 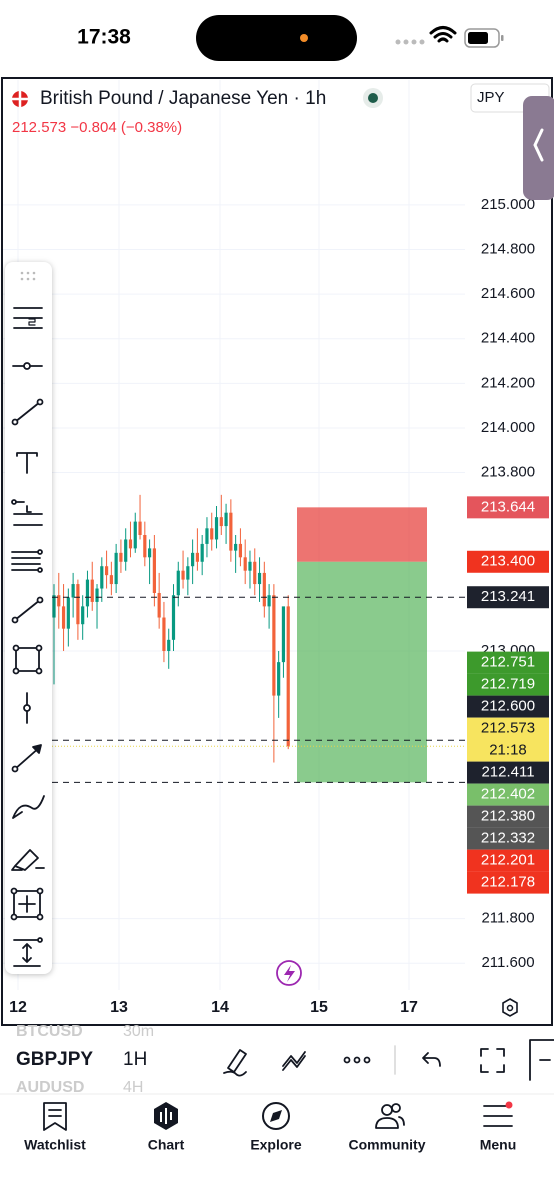 I want to click on price-label: 212.573, so click(x=508, y=728).